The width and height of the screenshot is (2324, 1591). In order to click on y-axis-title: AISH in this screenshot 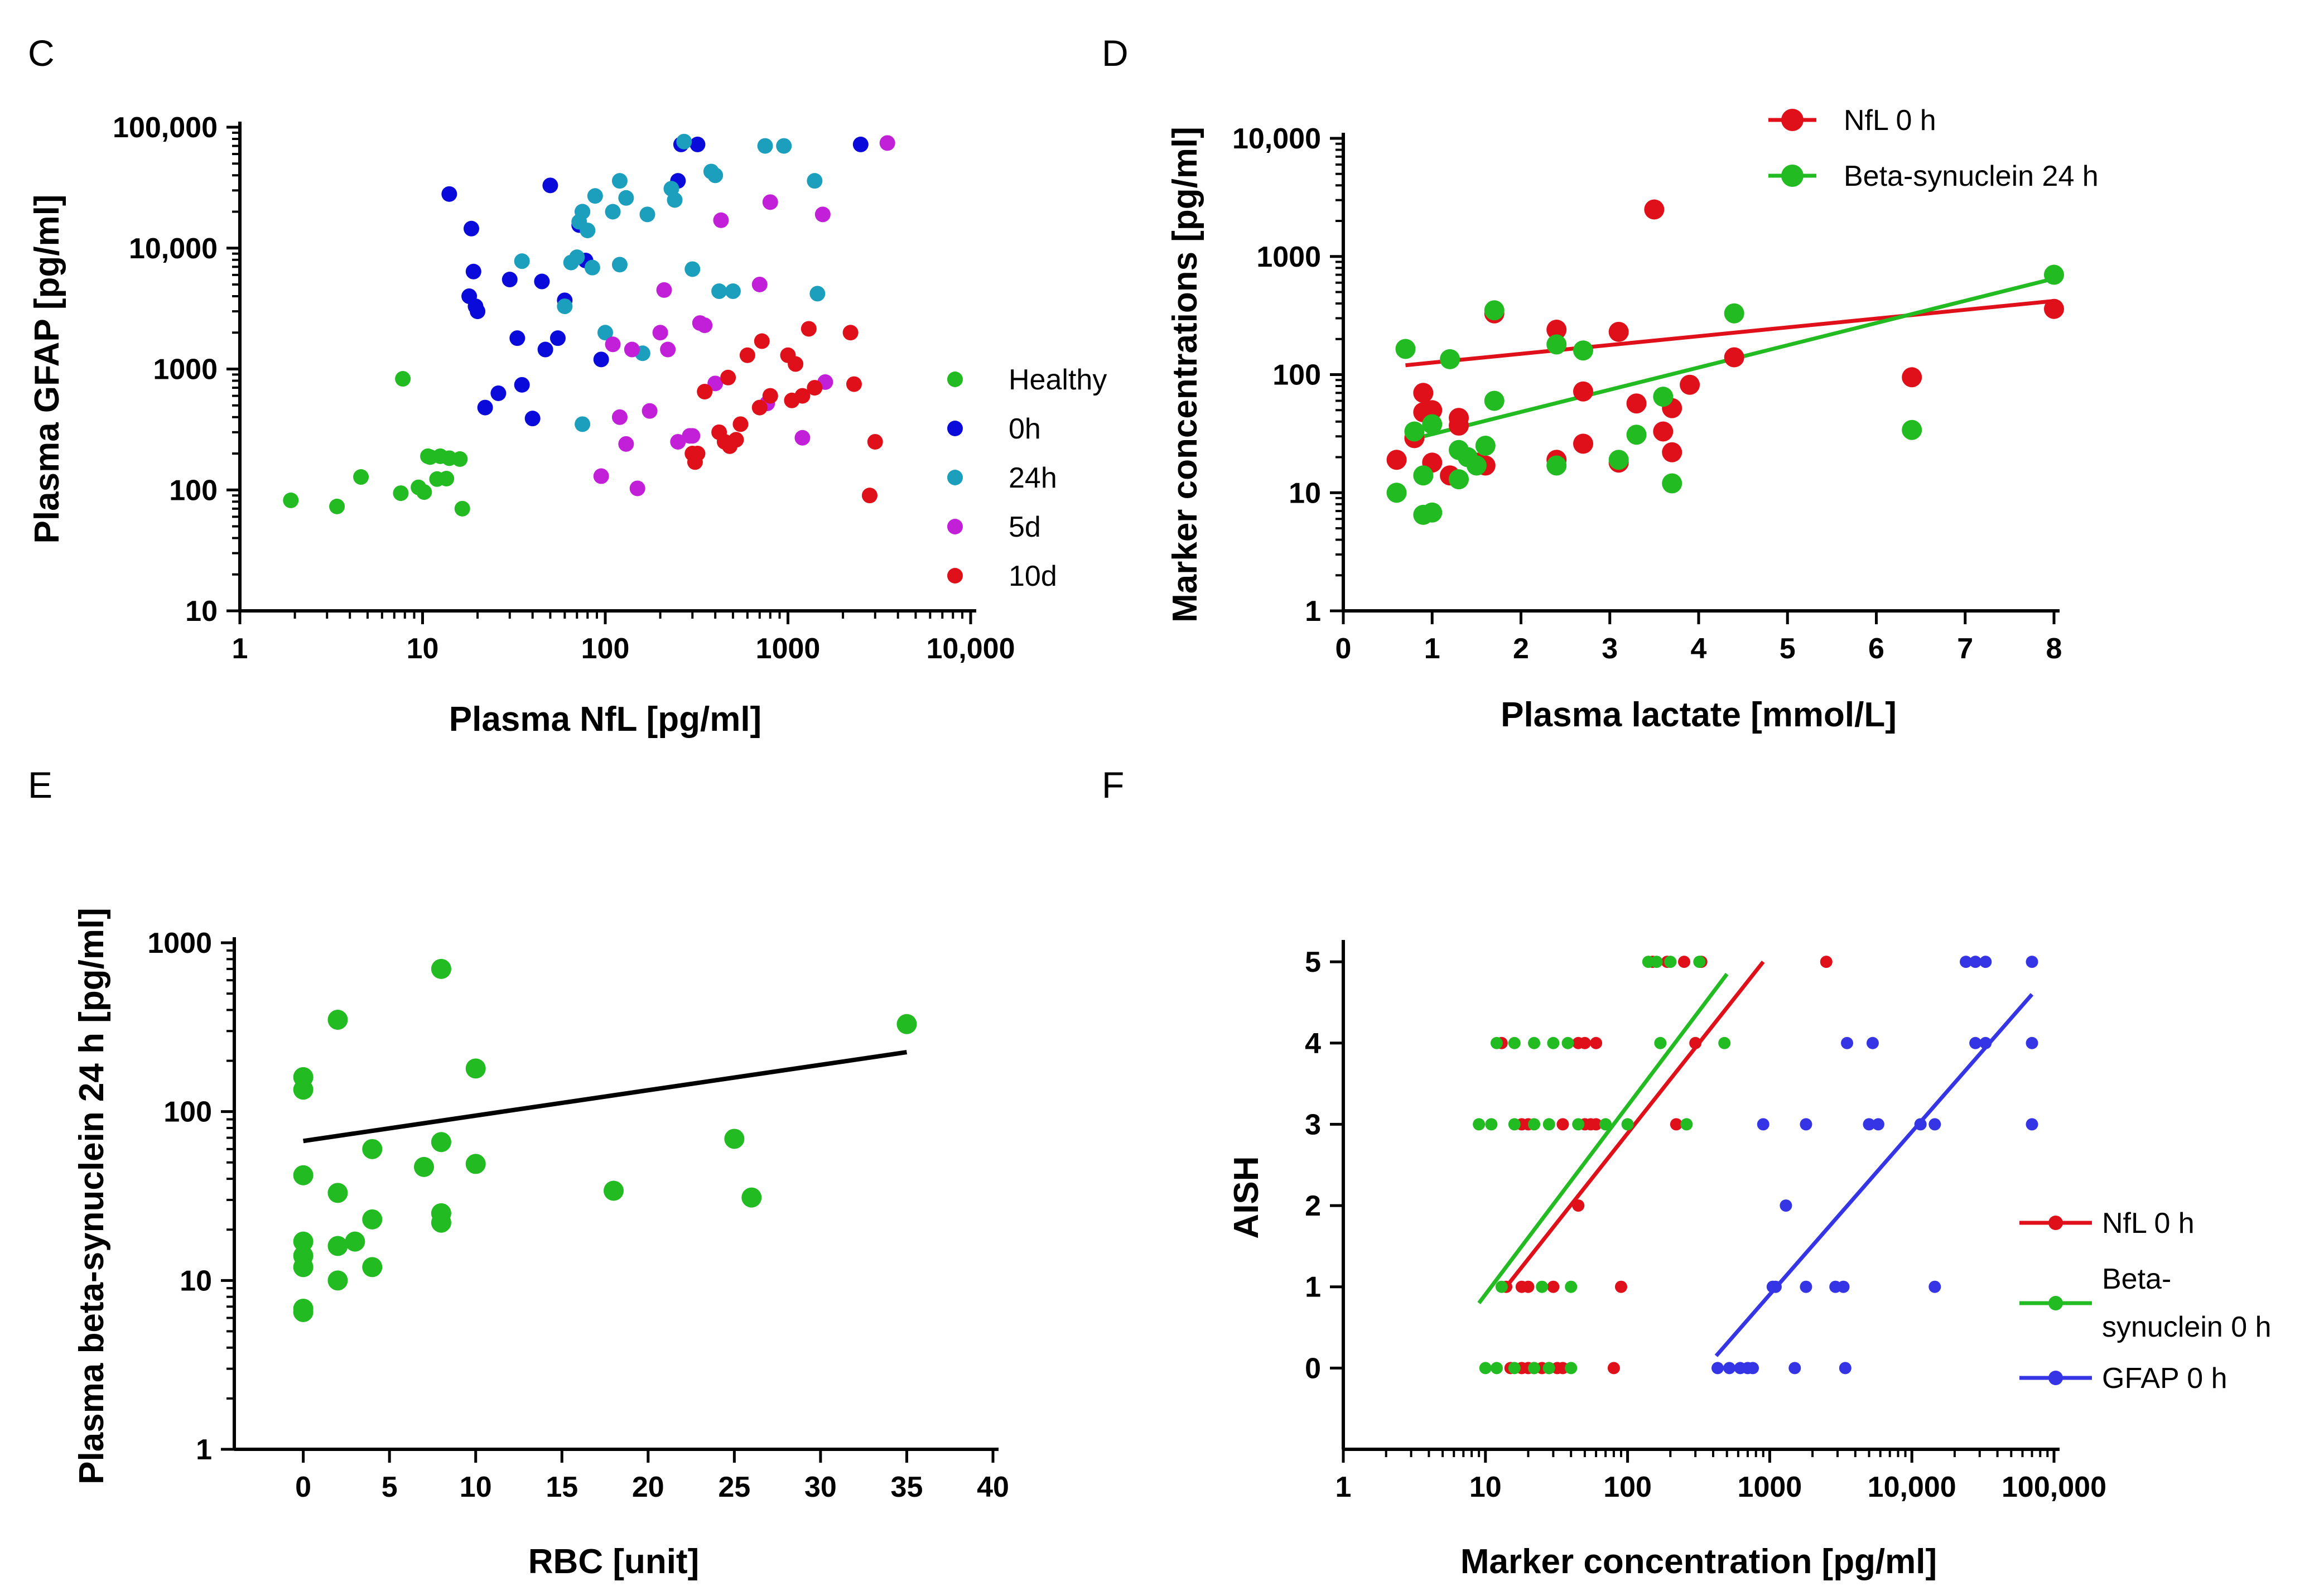, I will do `click(1246, 1197)`.